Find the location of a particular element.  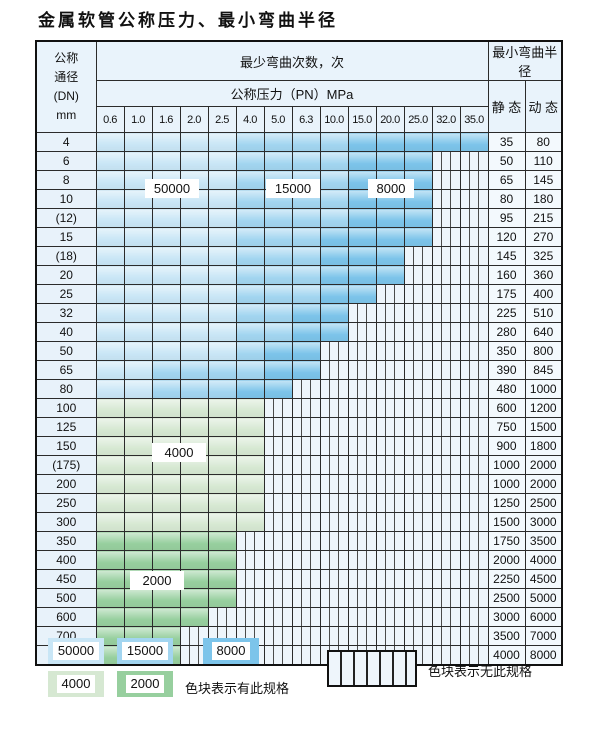

pressure-col-header: 1.0 is located at coordinates (138, 119).